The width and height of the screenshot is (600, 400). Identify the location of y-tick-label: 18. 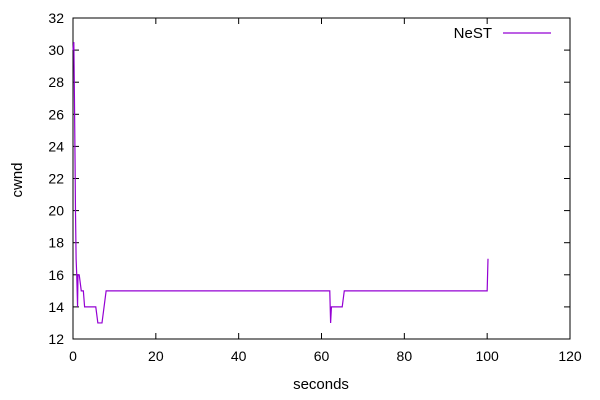
(56, 243).